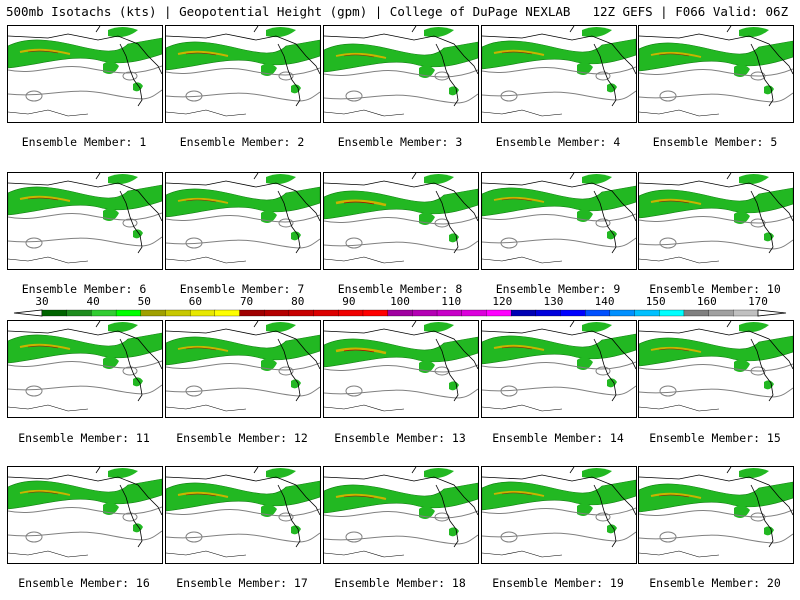 The image size is (800, 600). I want to click on colorbar-tick-label: 100, so click(400, 301).